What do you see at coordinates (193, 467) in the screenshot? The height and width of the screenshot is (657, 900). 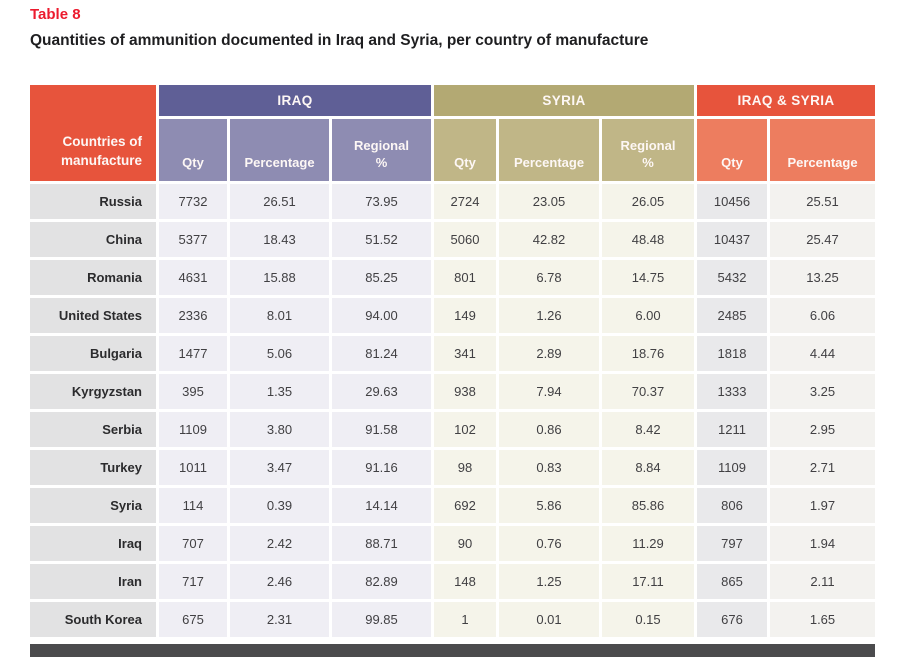 I see `cell-turkey-iraq-qty: 1011` at bounding box center [193, 467].